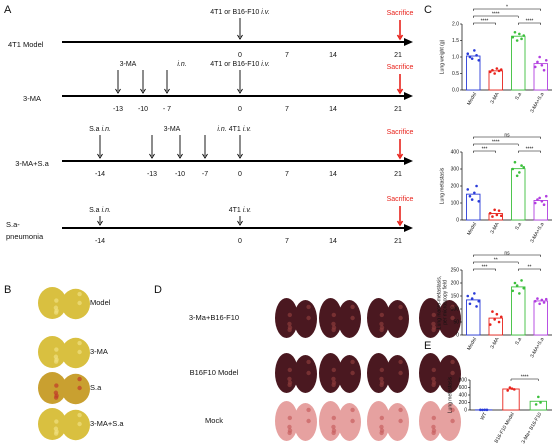 Image resolution: width=560 pixels, height=447 pixels. What do you see at coordinates (118, 109) in the screenshot?
I see `day-label: -13` at bounding box center [118, 109].